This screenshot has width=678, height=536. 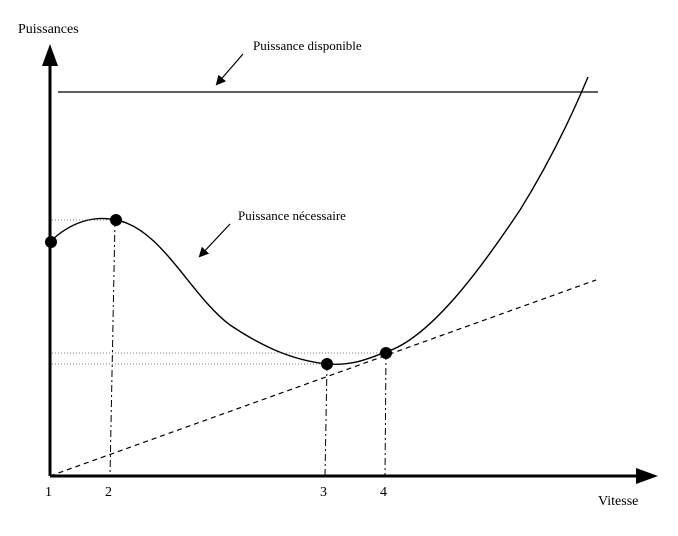 What do you see at coordinates (50, 55) in the screenshot?
I see `y-axis-arrow-icon` at bounding box center [50, 55].